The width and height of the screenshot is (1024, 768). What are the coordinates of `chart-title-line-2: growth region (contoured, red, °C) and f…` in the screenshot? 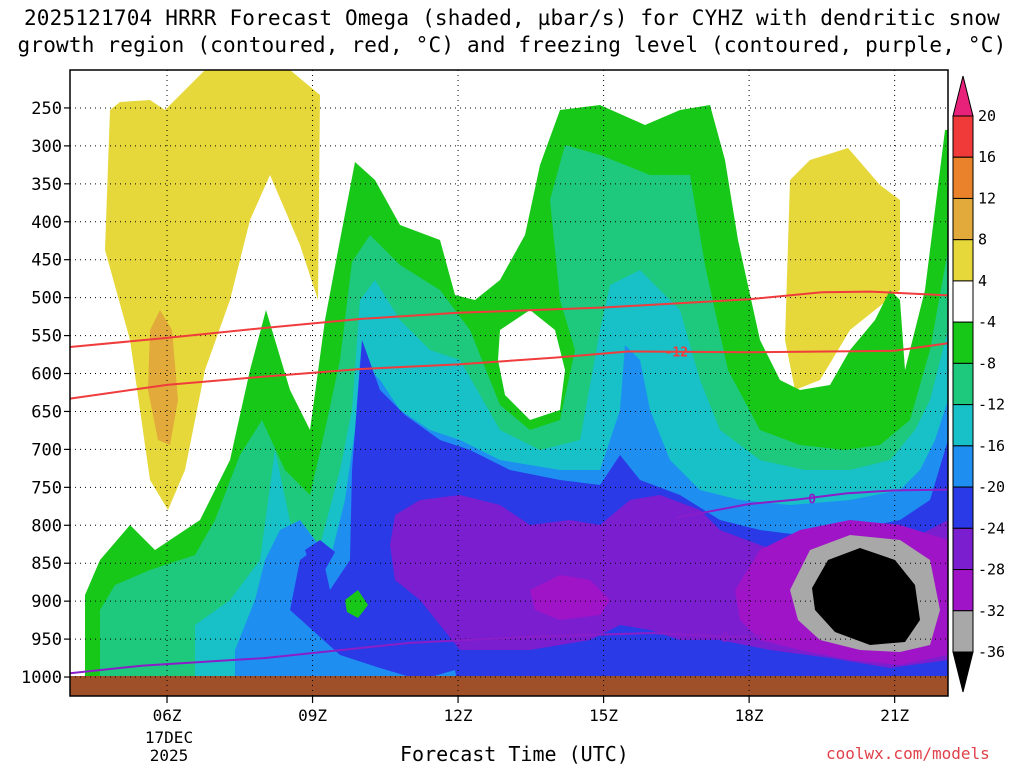 It's located at (512, 45).